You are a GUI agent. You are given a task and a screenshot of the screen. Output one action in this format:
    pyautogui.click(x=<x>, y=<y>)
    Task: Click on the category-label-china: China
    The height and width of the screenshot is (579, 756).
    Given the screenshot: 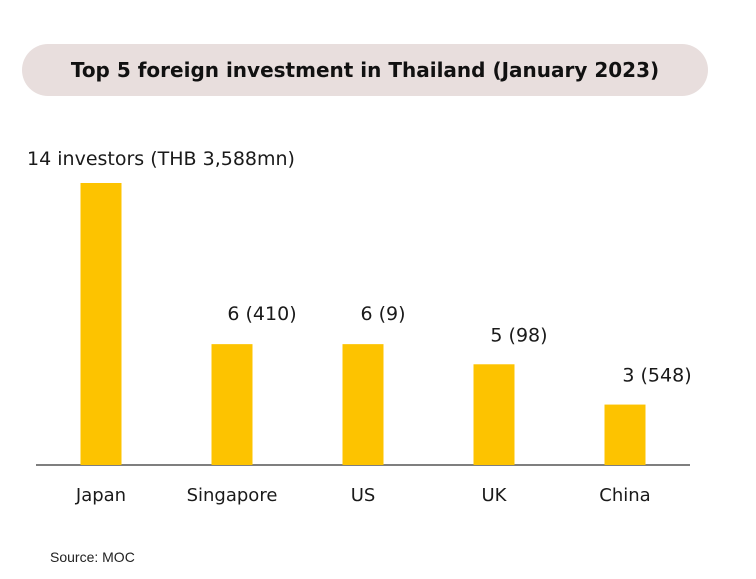 What is the action you would take?
    pyautogui.click(x=624, y=495)
    